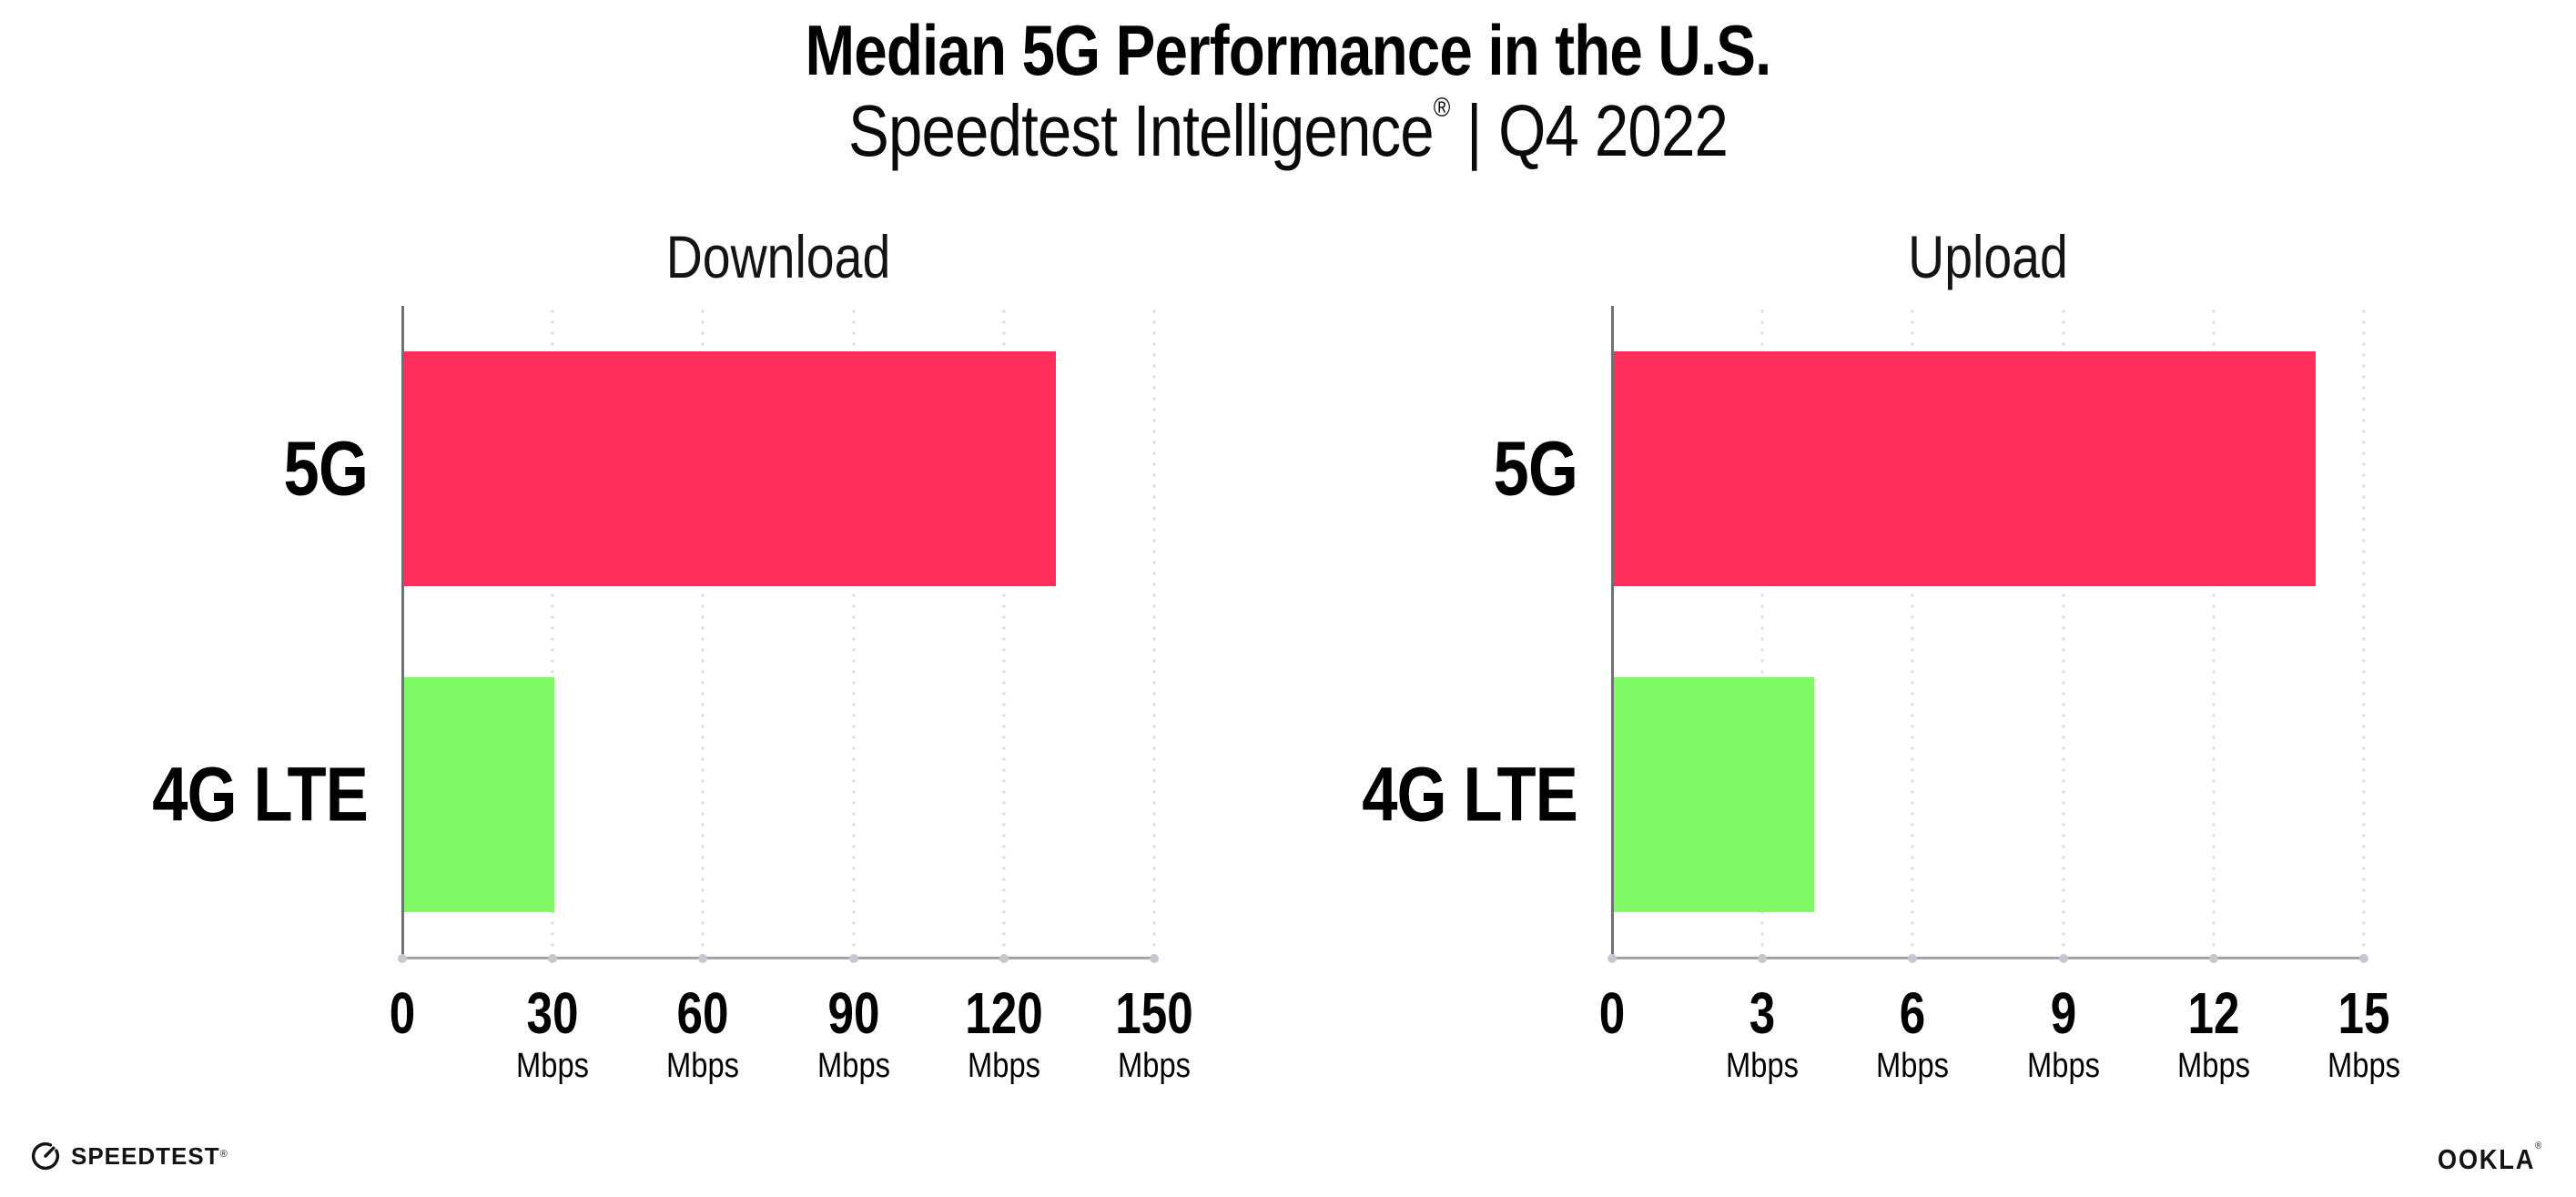 This screenshot has height=1197, width=2576. What do you see at coordinates (1613, 130) in the screenshot?
I see `subtitle-period: Q4 2022` at bounding box center [1613, 130].